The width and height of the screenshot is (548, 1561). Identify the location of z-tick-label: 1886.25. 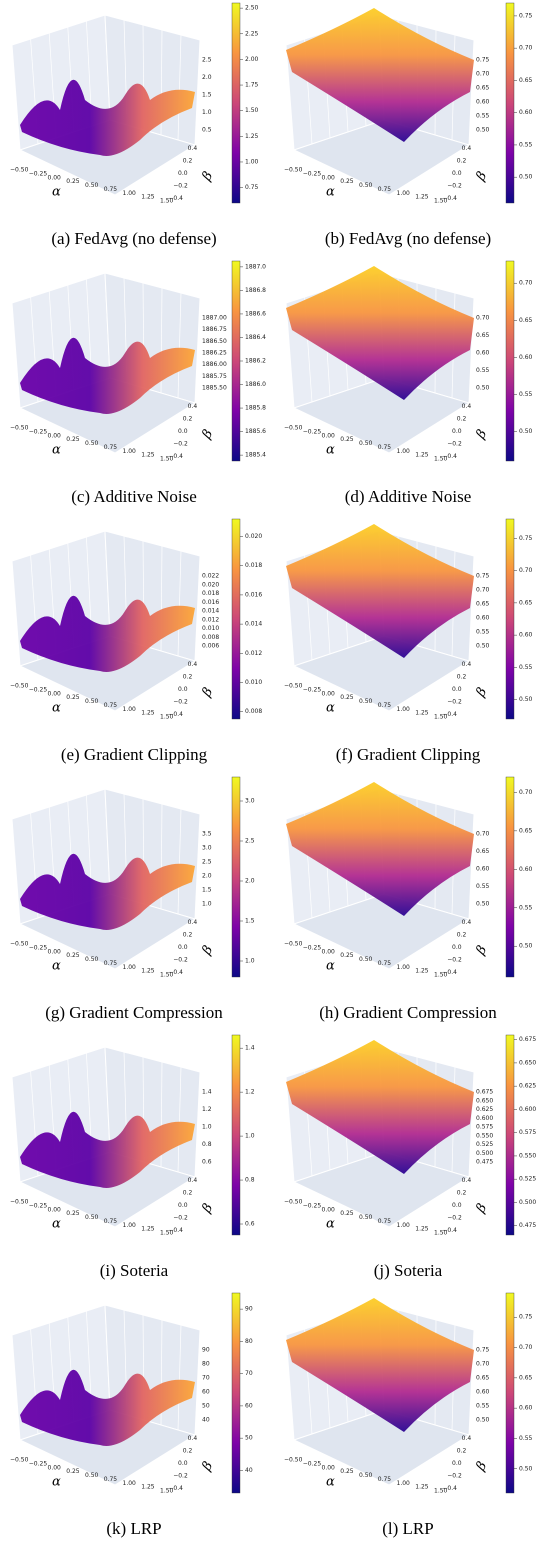
(214, 353).